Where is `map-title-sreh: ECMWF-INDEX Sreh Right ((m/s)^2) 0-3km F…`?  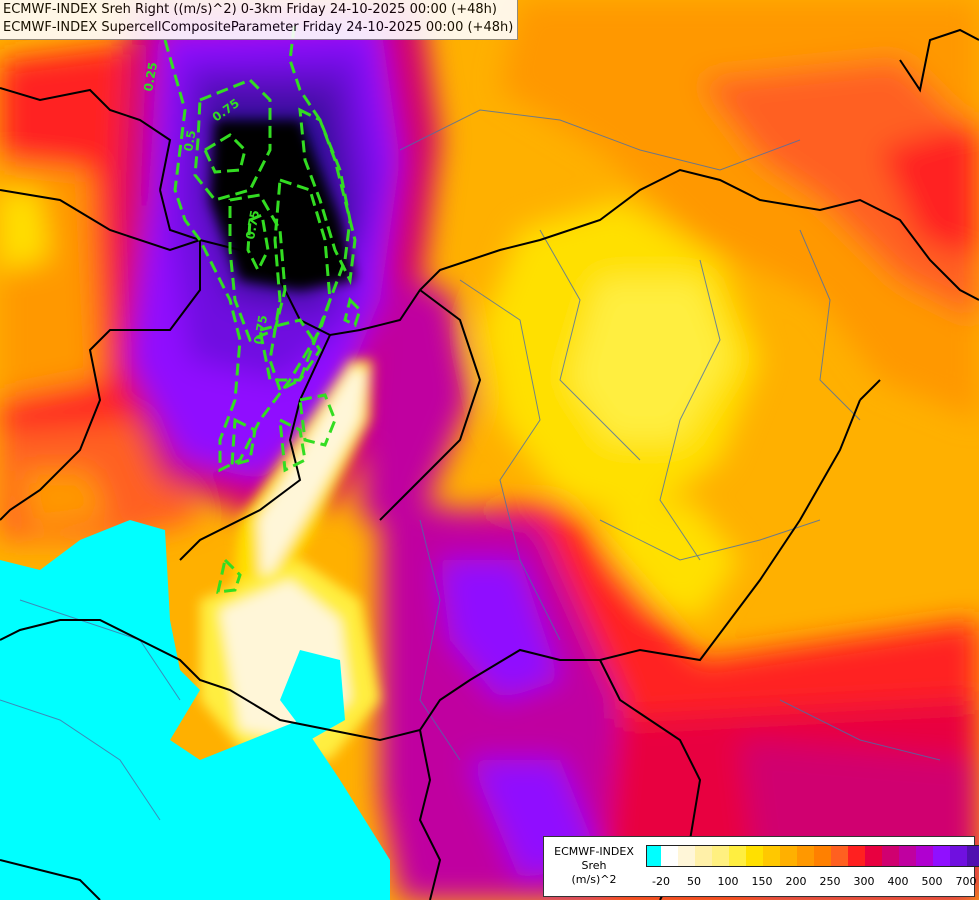 map-title-sreh: ECMWF-INDEX Sreh Right ((m/s)^2) 0-3km F… is located at coordinates (250, 9).